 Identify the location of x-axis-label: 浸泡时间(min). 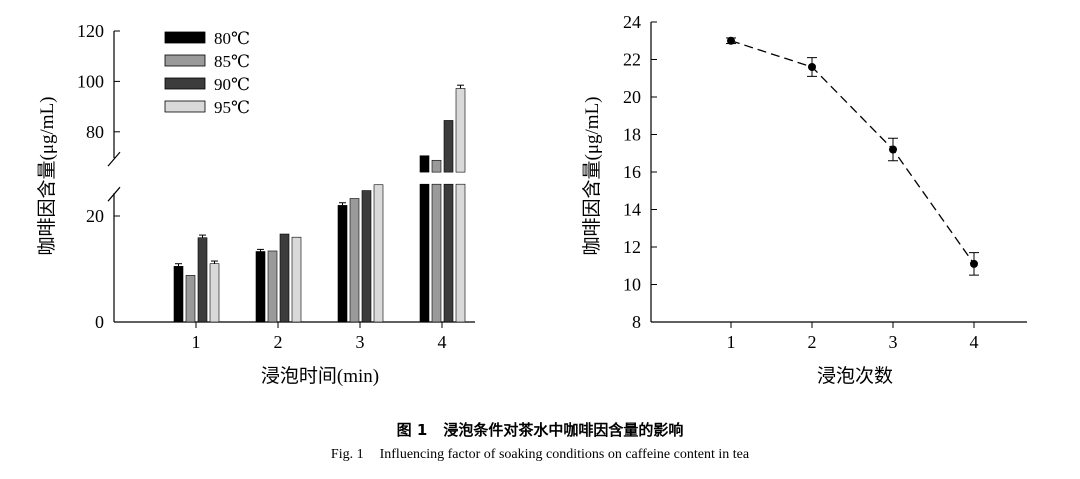
(320, 376).